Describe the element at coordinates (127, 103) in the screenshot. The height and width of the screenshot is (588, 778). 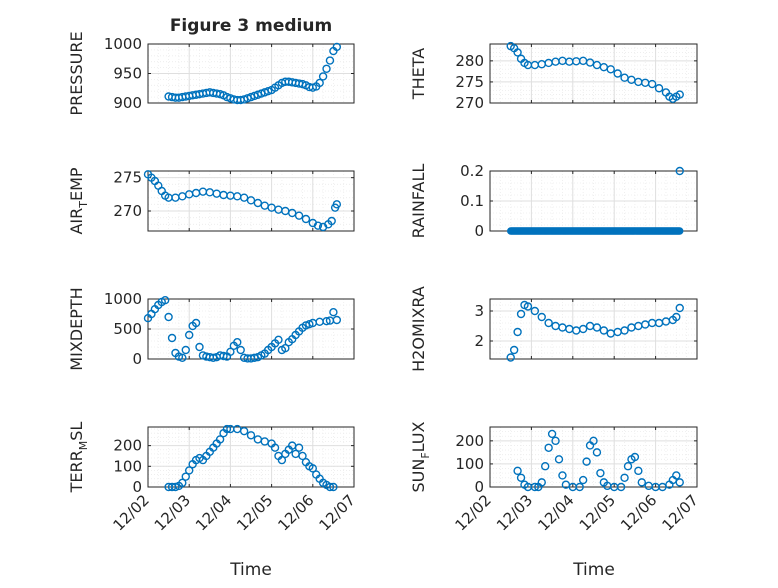
I see `y-tick-label: 900` at that location.